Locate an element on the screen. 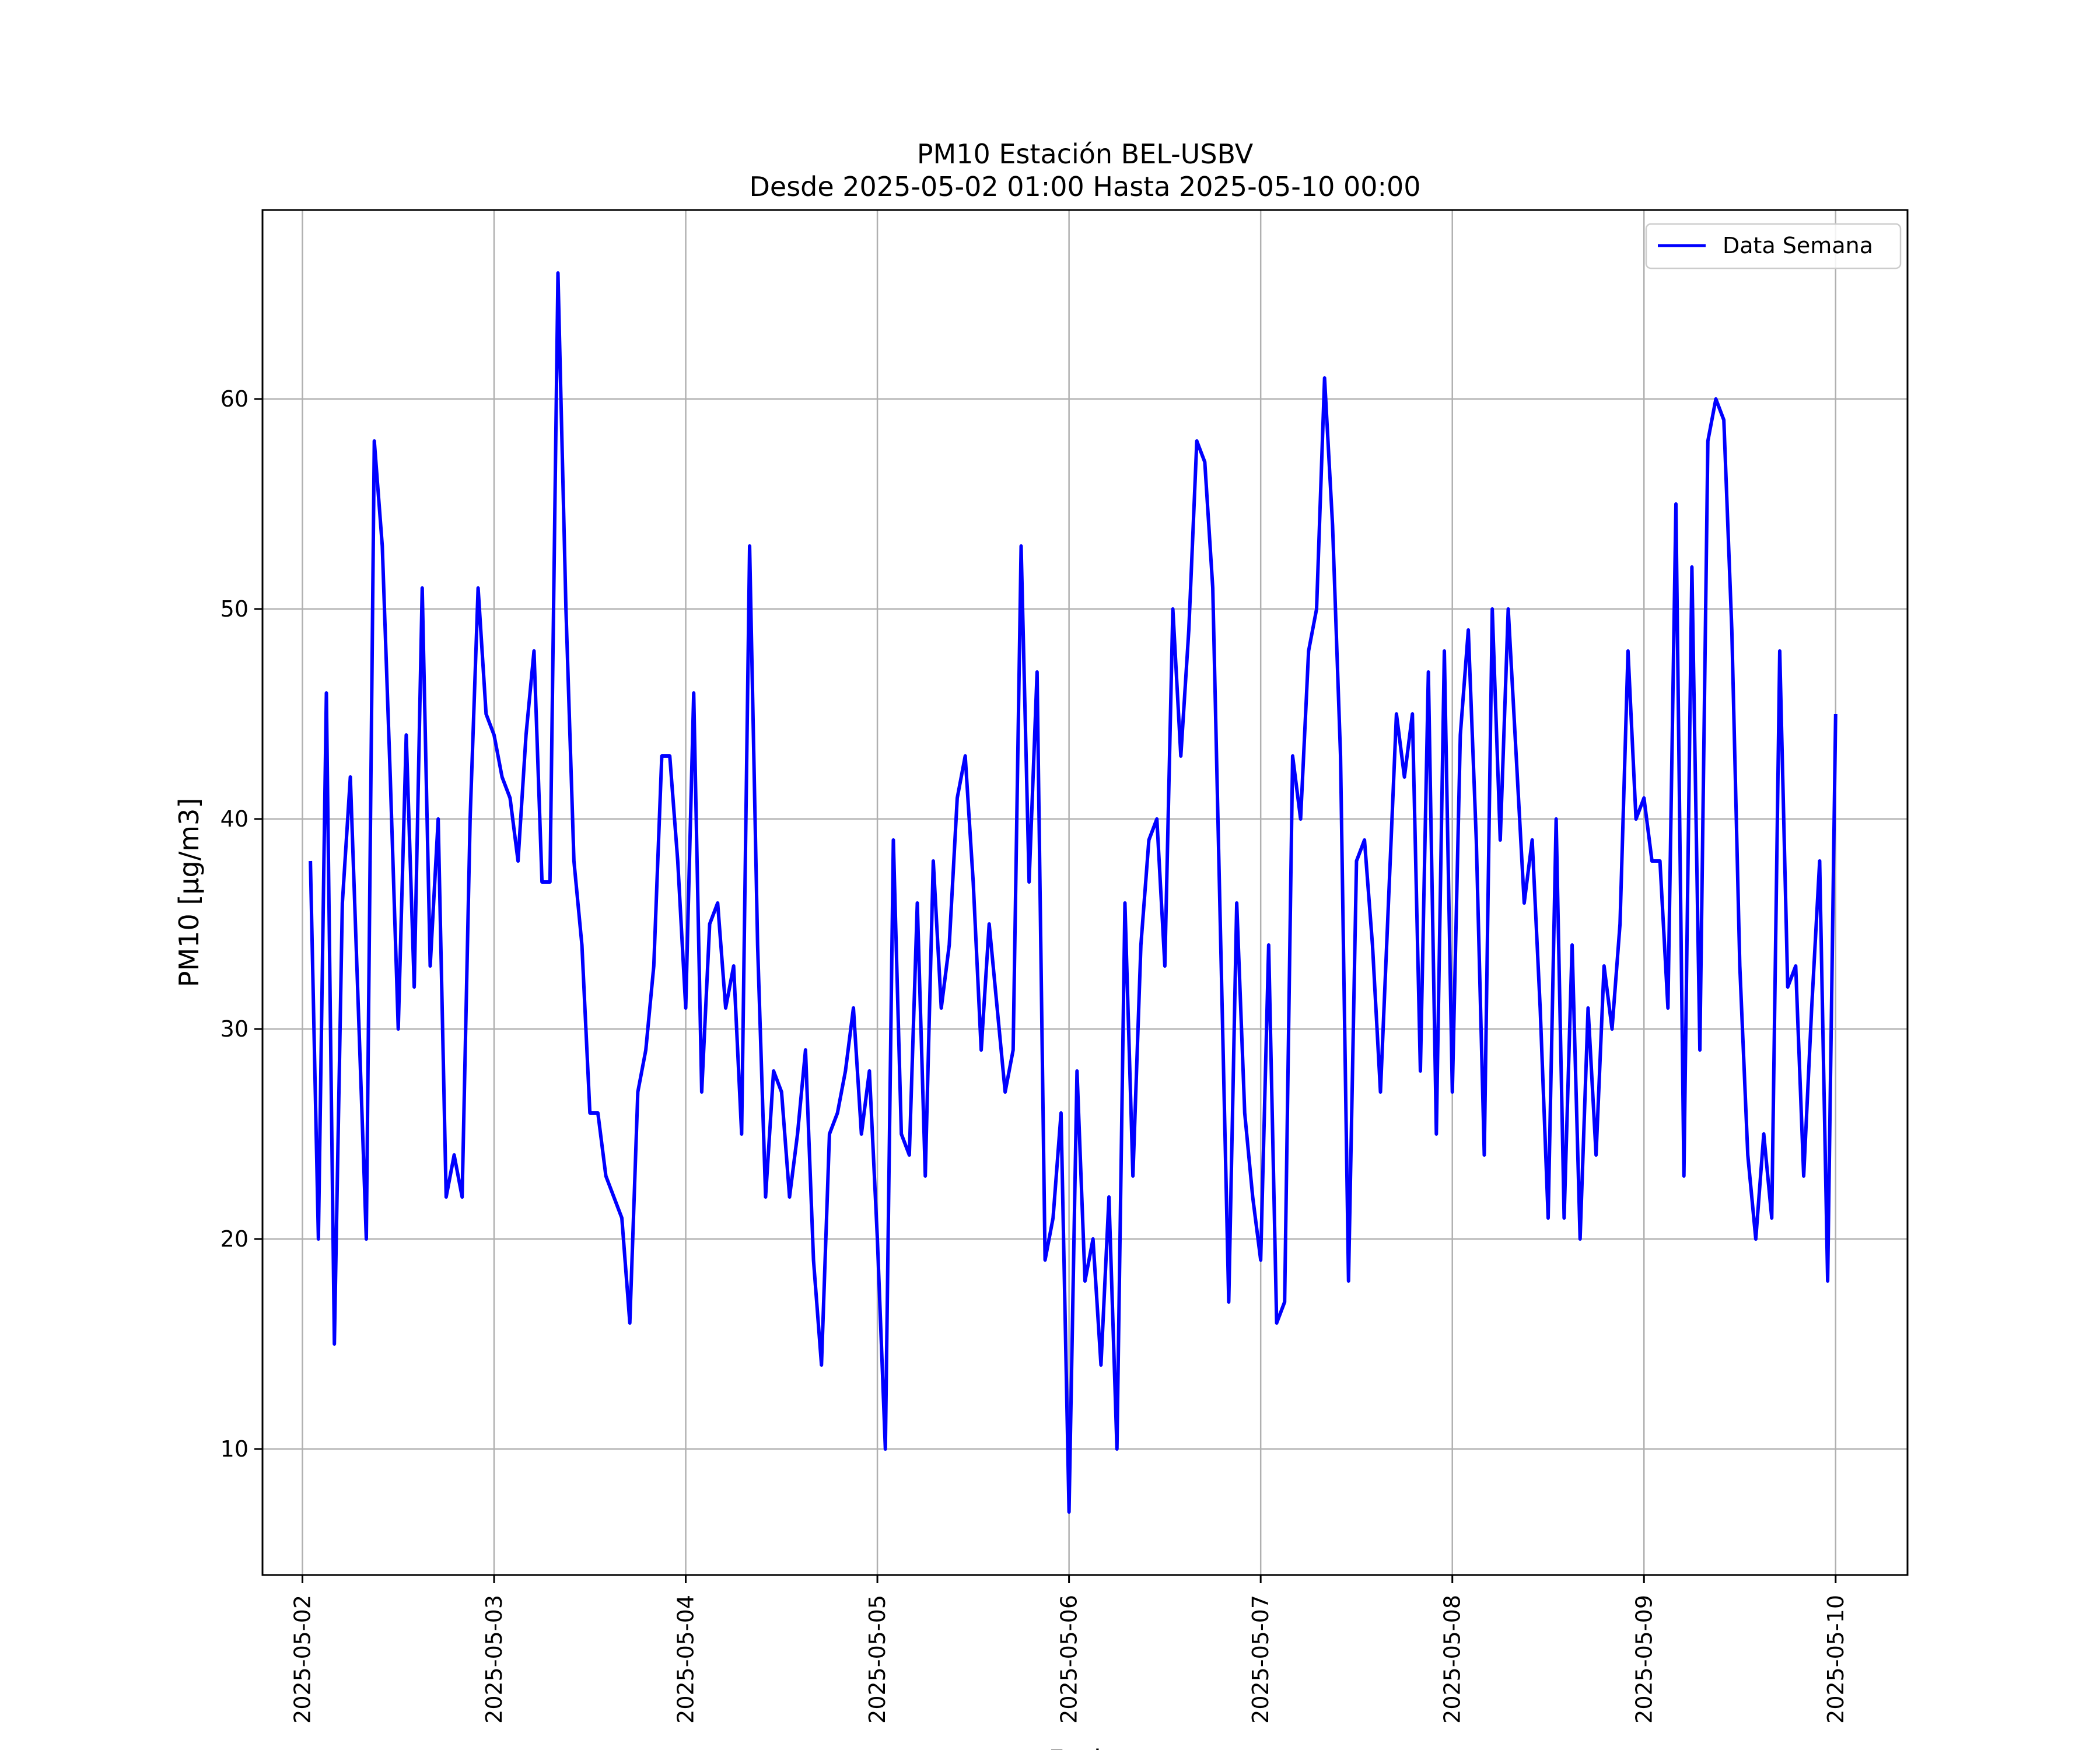  x-tick-label: 2025-05-06 is located at coordinates (1069, 1659).